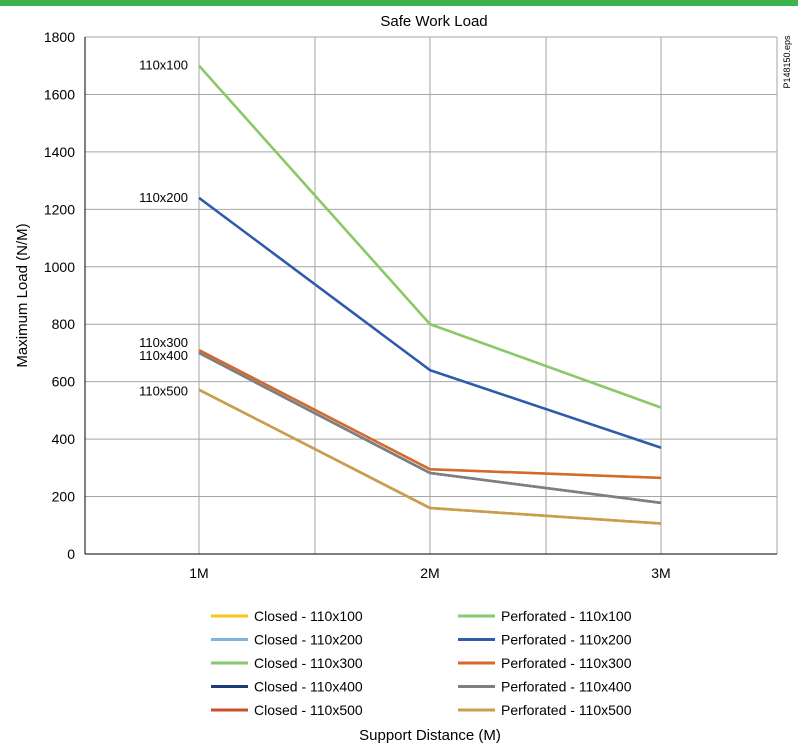 Image resolution: width=798 pixels, height=749 pixels. Describe the element at coordinates (163, 65) in the screenshot. I see `series-annotation: 110x100` at that location.